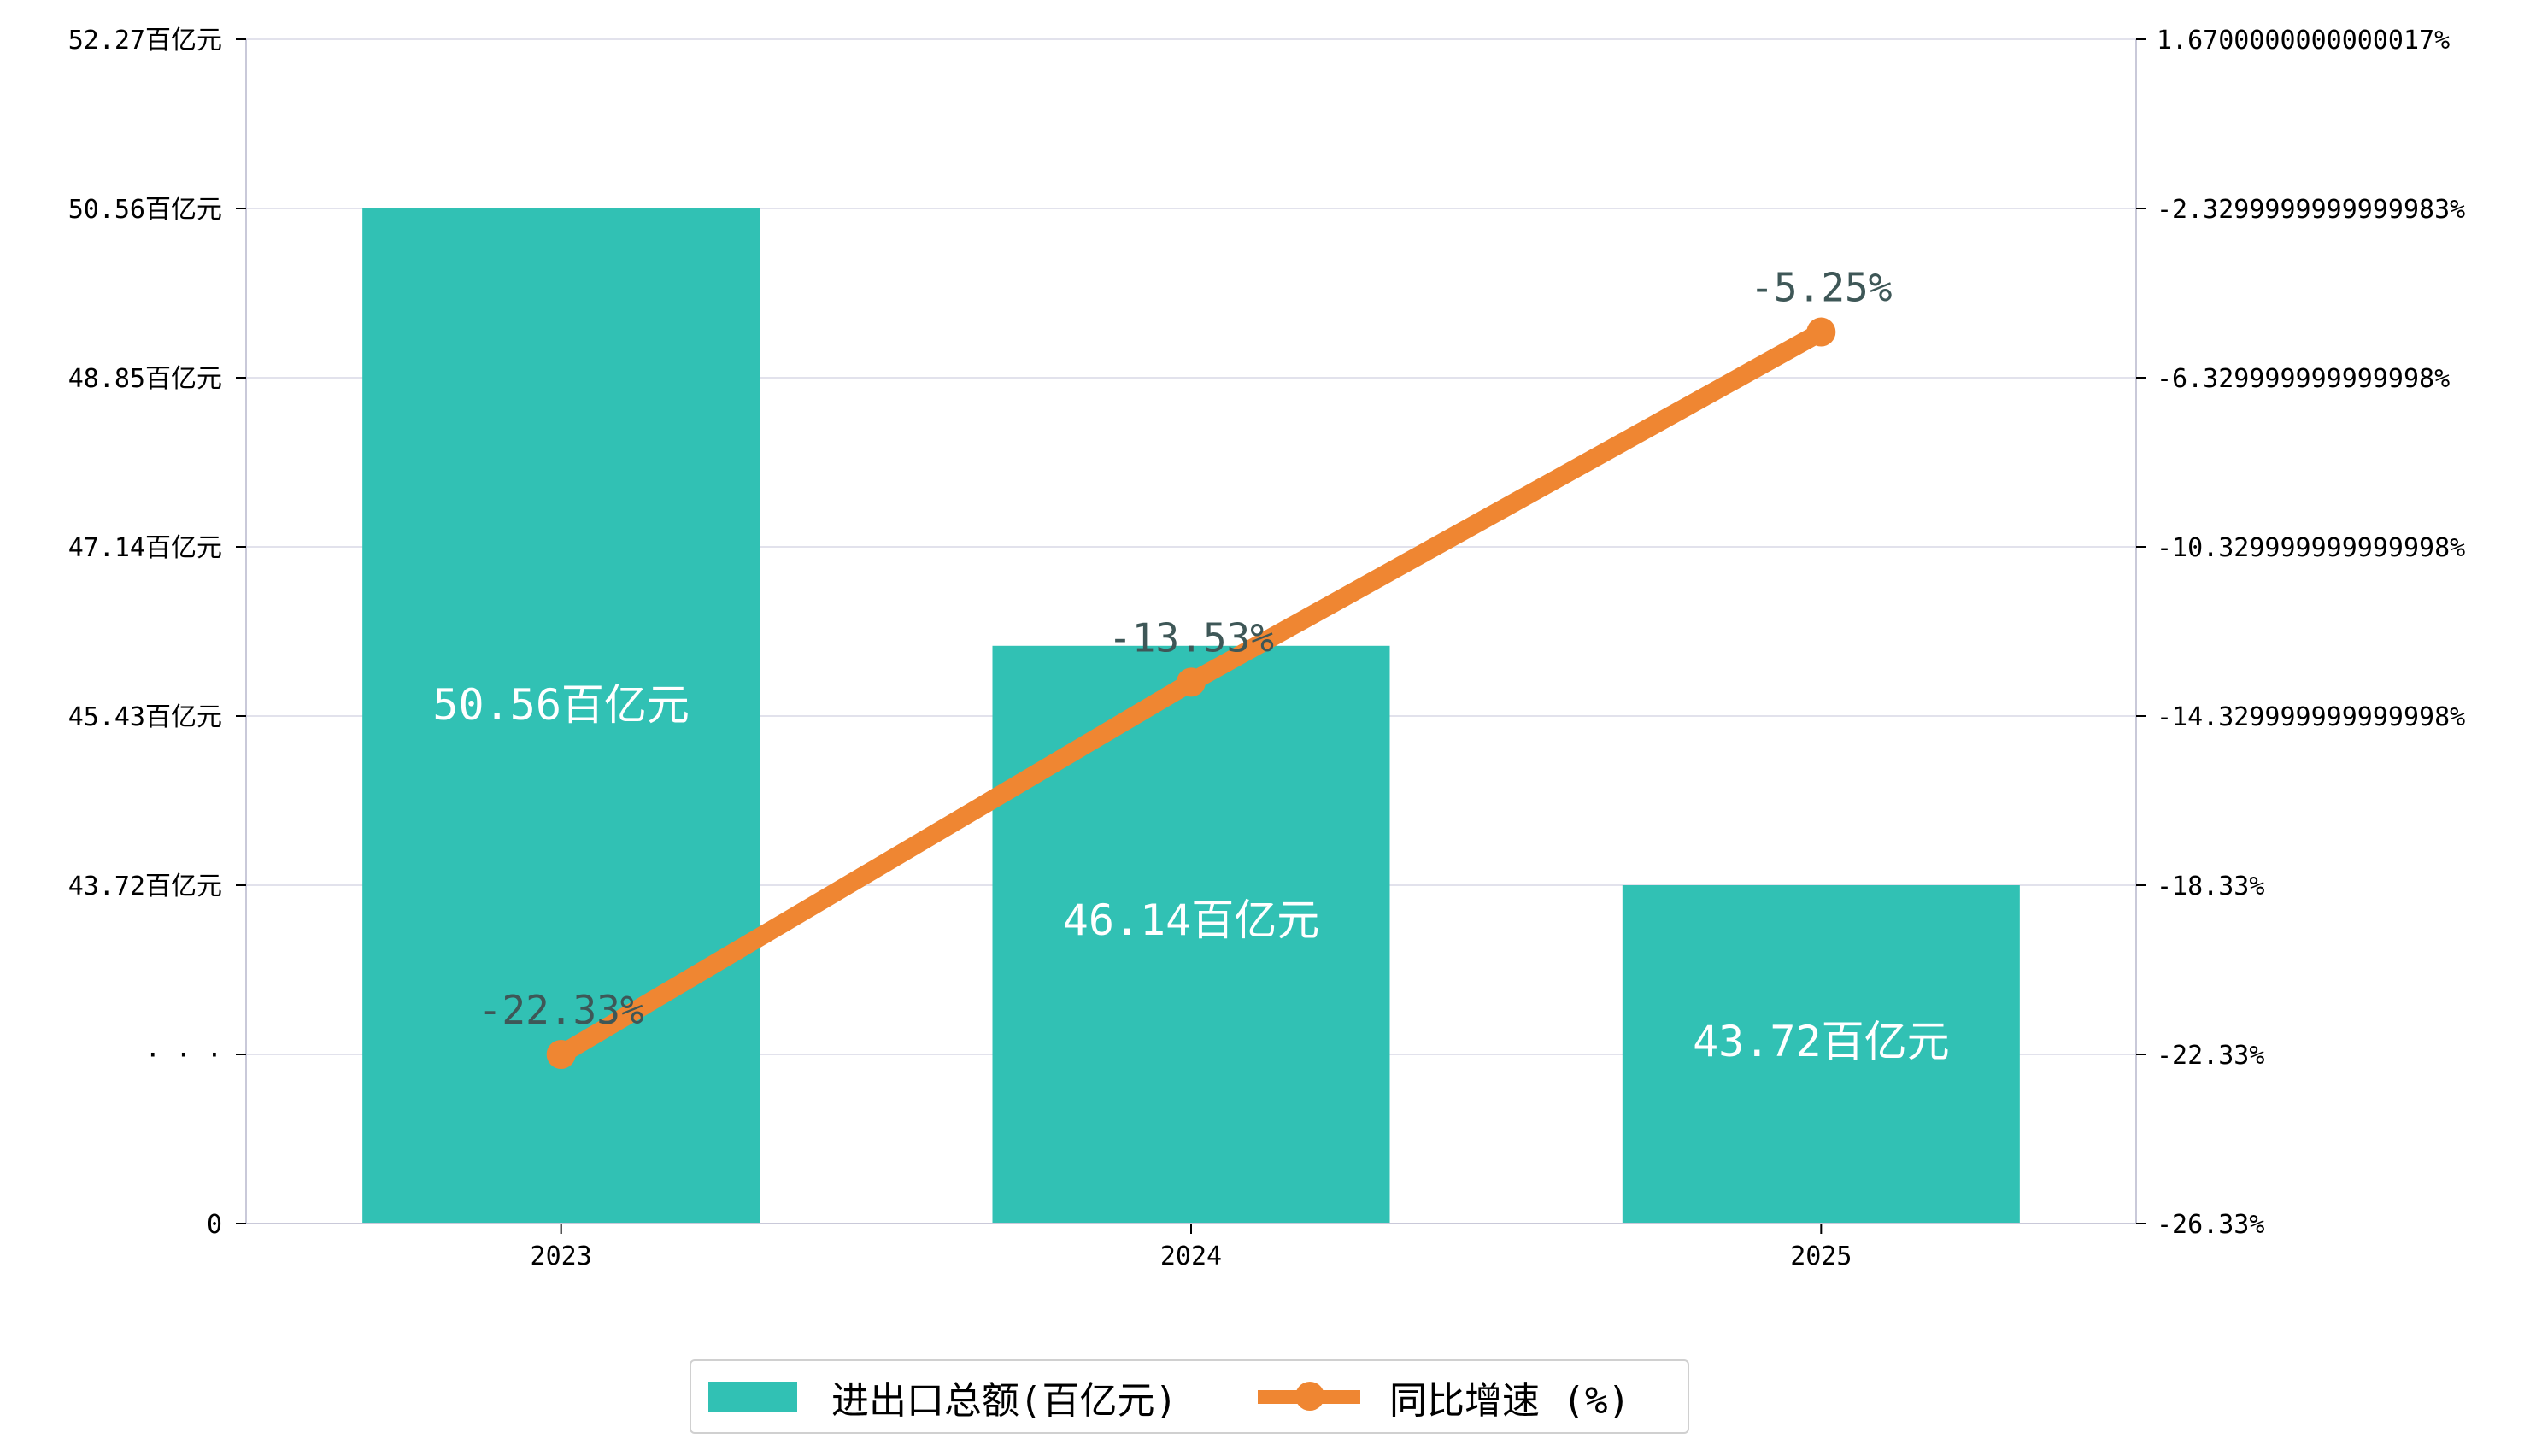 The height and width of the screenshot is (1456, 2536). What do you see at coordinates (1821, 1257) in the screenshot?
I see `x-tick-label: 2025` at bounding box center [1821, 1257].